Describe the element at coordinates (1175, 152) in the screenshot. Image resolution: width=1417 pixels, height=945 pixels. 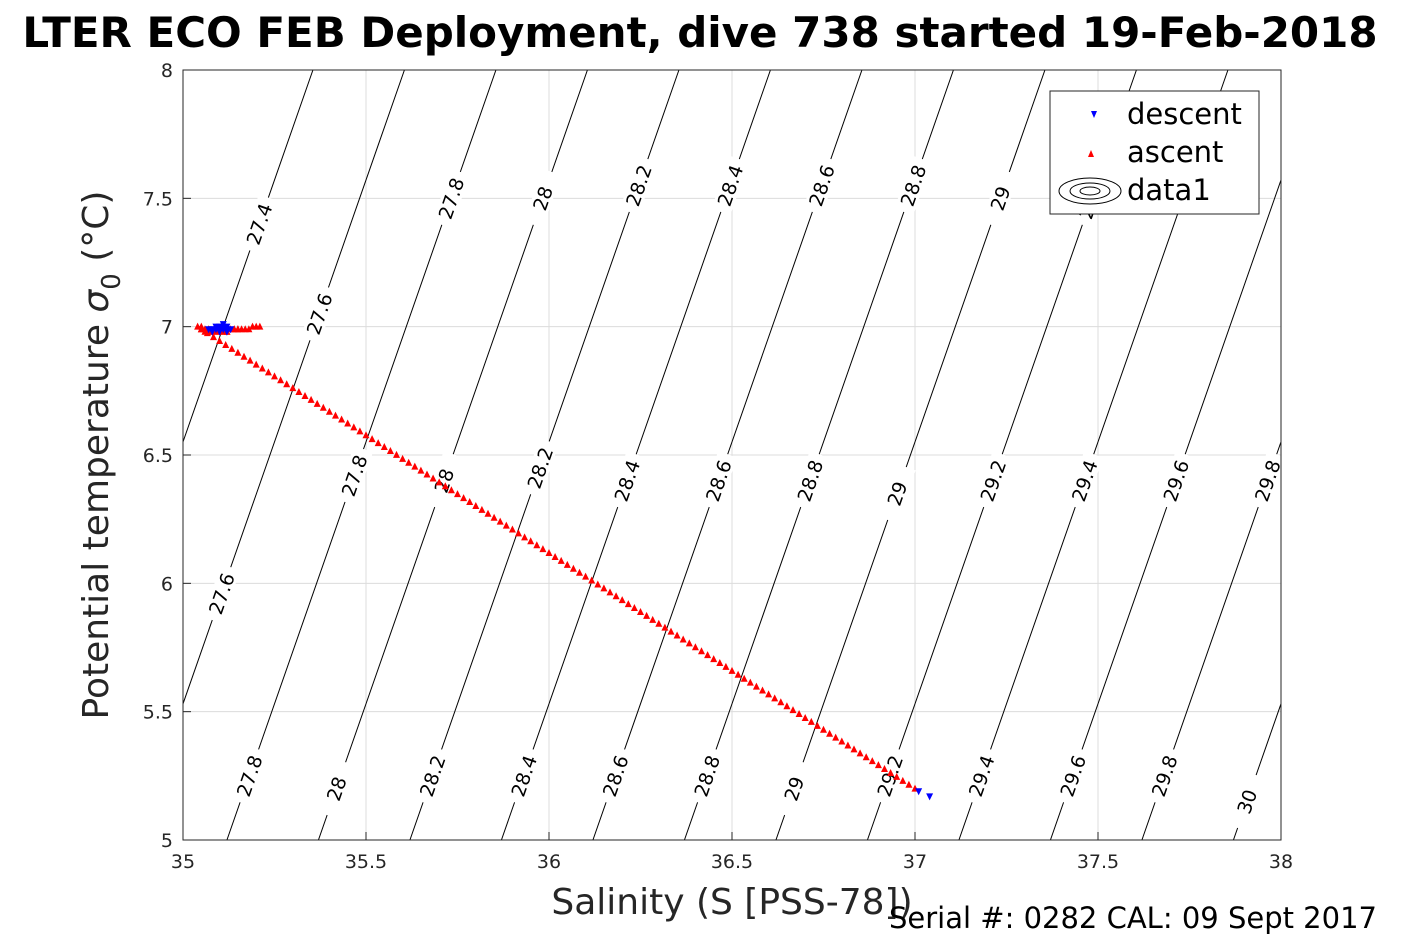
I see `legend-ascent-label: ascent` at that location.